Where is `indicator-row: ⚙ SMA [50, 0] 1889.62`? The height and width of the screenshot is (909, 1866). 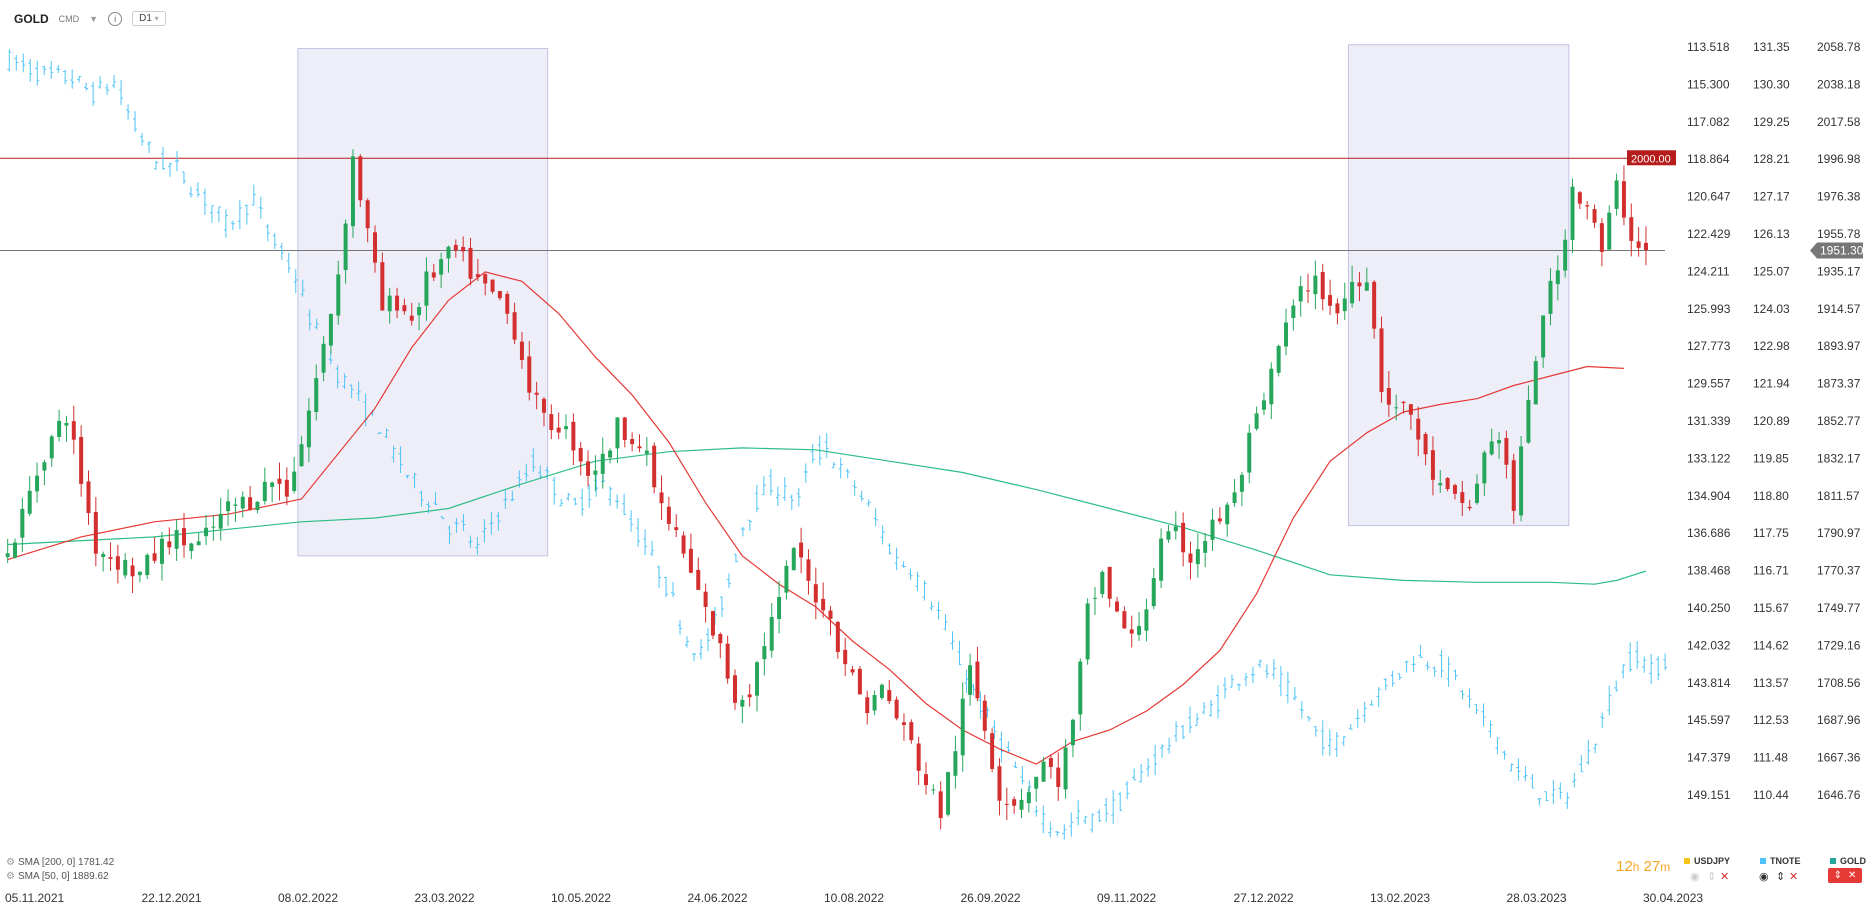
indicator-row: ⚙ SMA [50, 0] 1889.62 is located at coordinates (60, 877).